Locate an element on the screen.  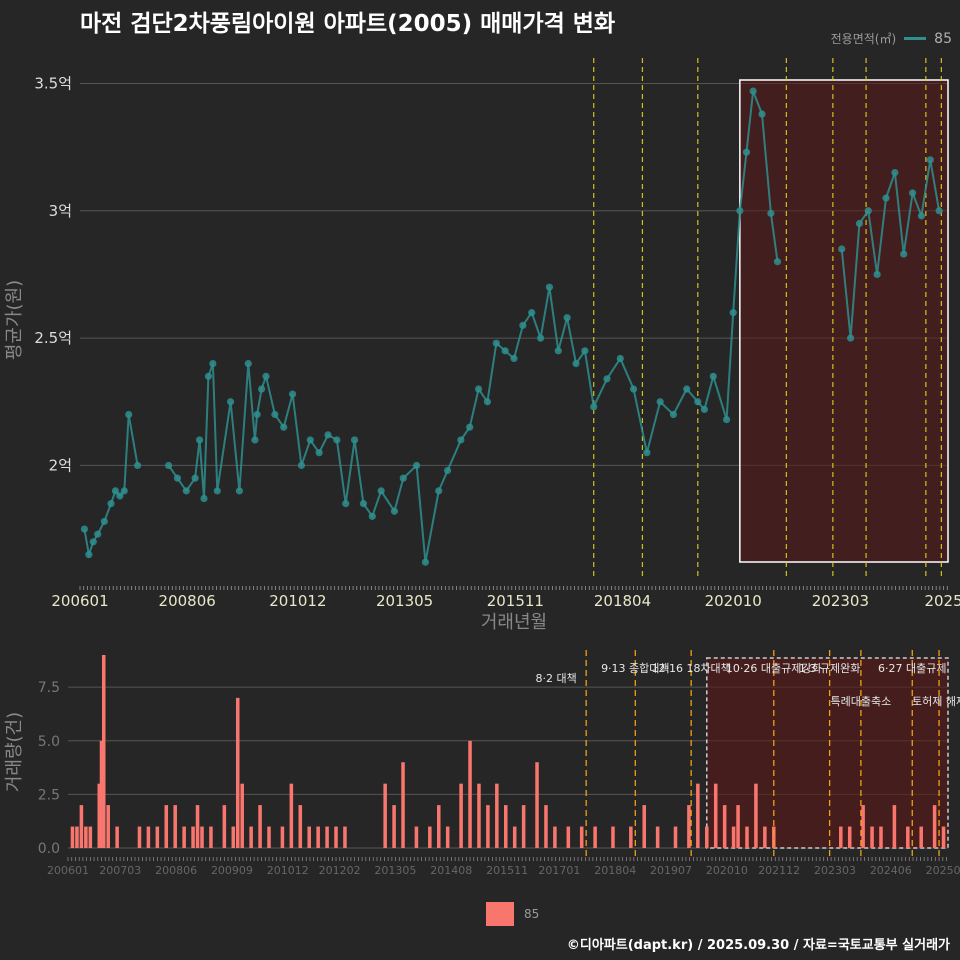
top-y-tick-label: 3.5억 is located at coordinates (53, 83).